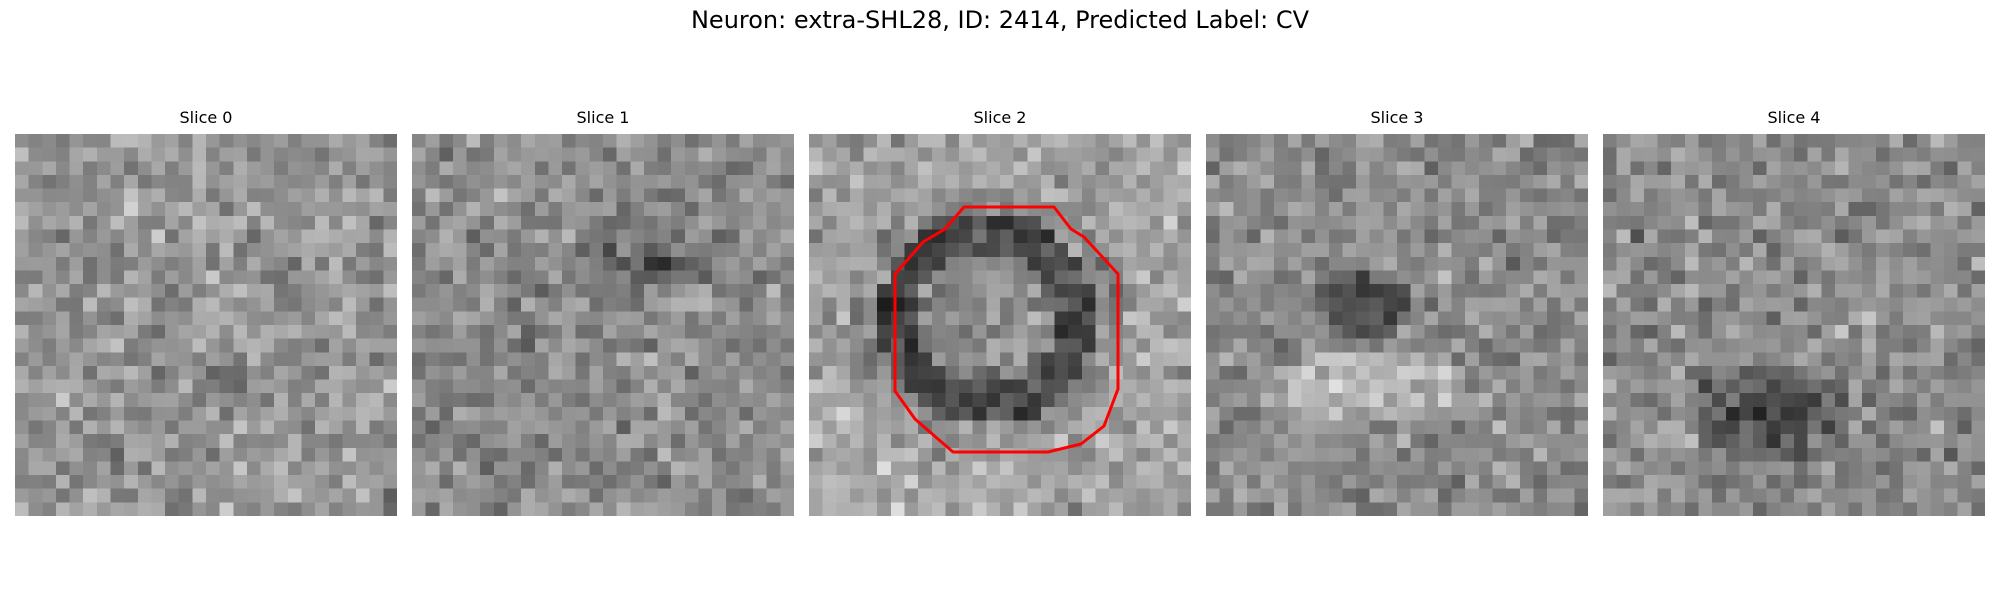 Image resolution: width=2000 pixels, height=600 pixels. What do you see at coordinates (1397, 117) in the screenshot?
I see `slice-title-3: Slice 3` at bounding box center [1397, 117].